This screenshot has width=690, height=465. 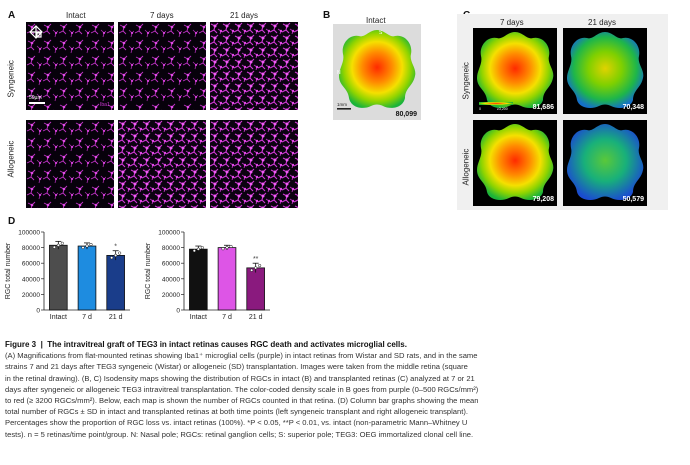 What do you see at coordinates (496, 103) in the screenshot?
I see `density-scale-bar` at bounding box center [496, 103].